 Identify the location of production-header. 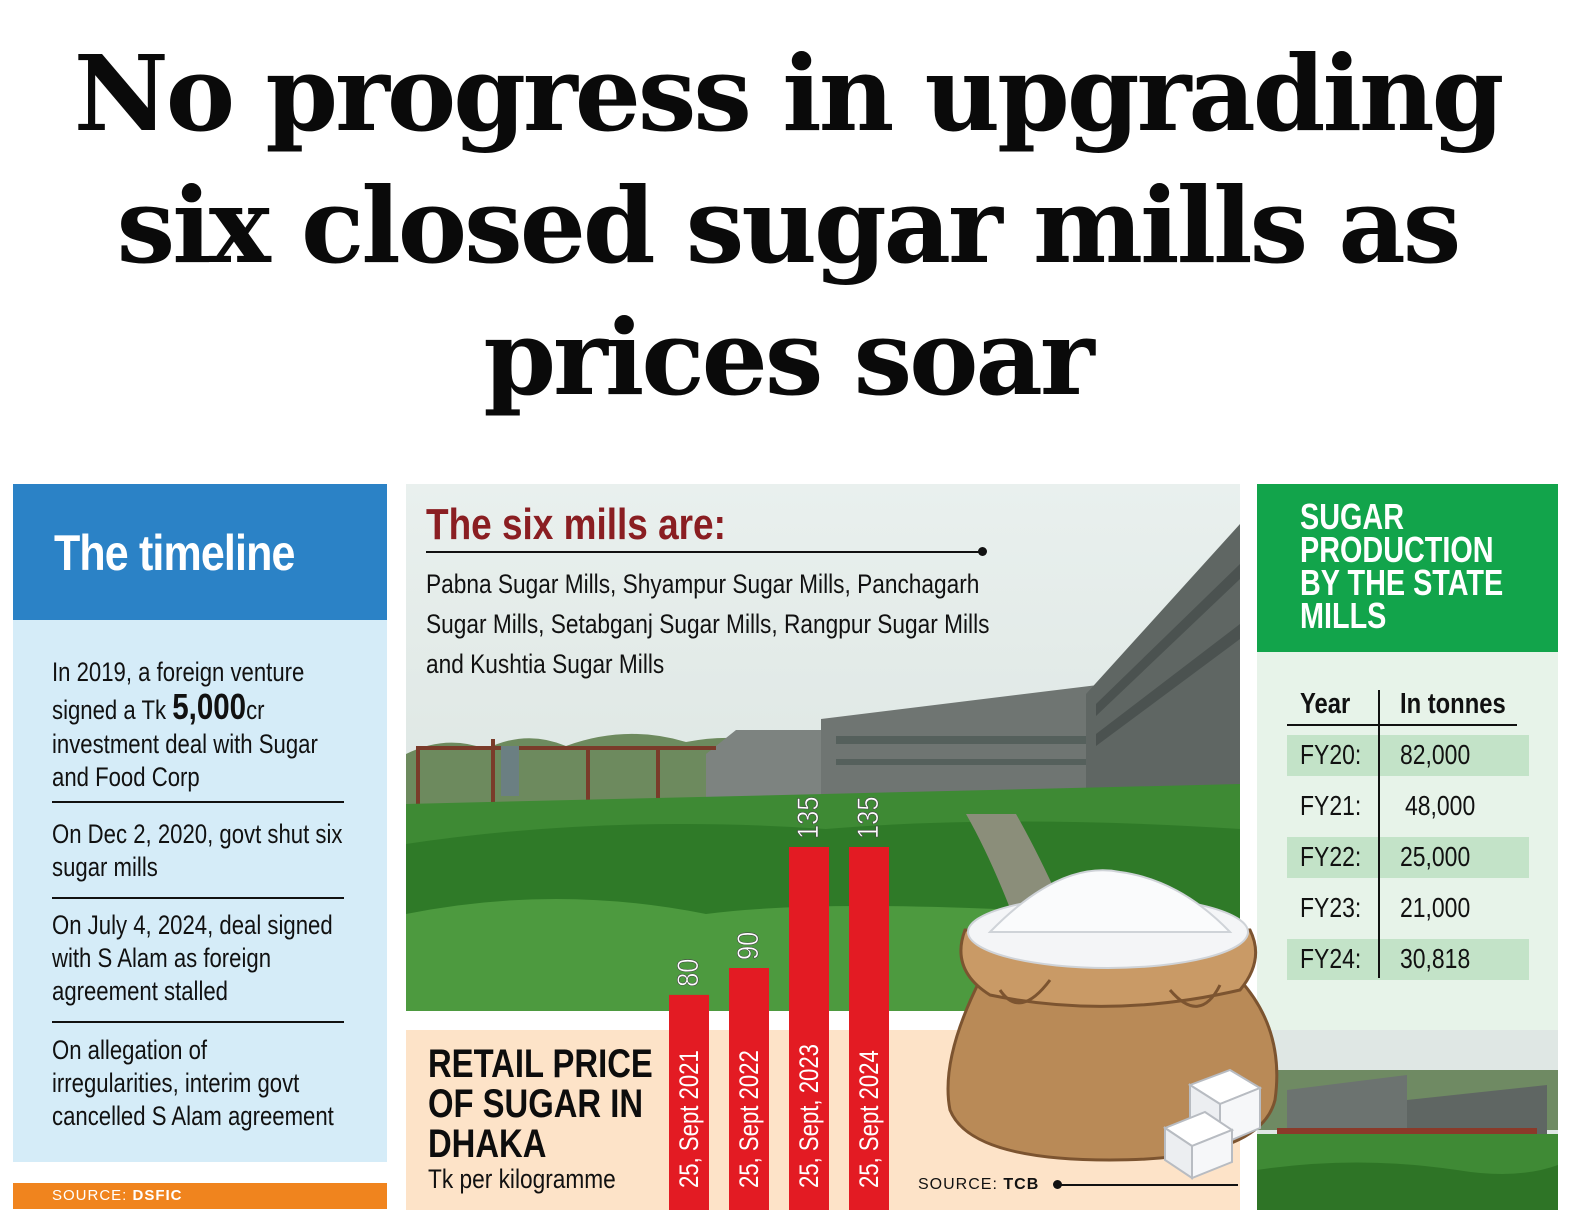
(1407, 568).